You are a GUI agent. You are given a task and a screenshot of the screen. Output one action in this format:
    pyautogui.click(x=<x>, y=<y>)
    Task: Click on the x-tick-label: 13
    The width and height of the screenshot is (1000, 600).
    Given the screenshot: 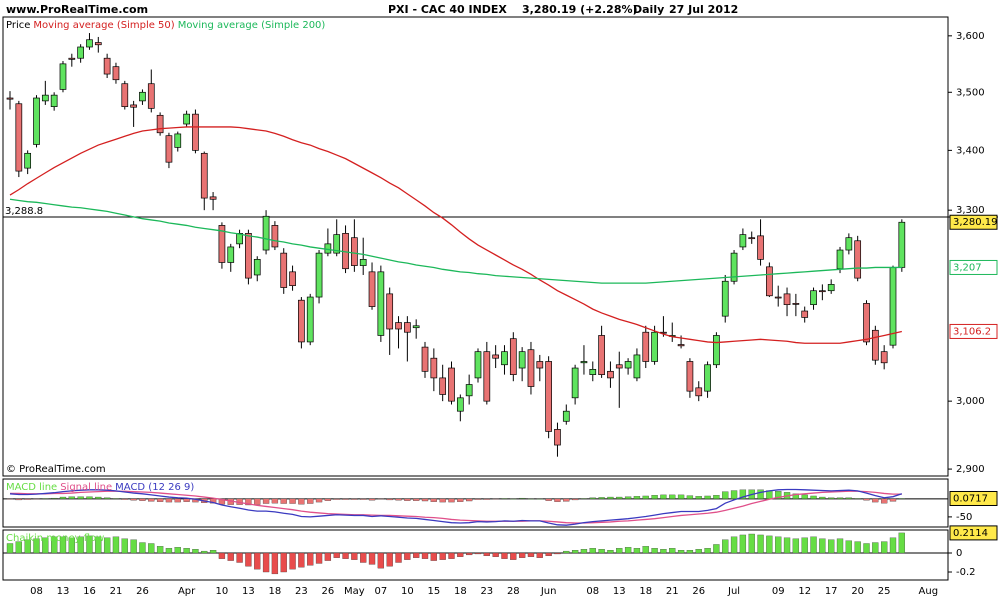 What is the action you would take?
    pyautogui.click(x=619, y=591)
    